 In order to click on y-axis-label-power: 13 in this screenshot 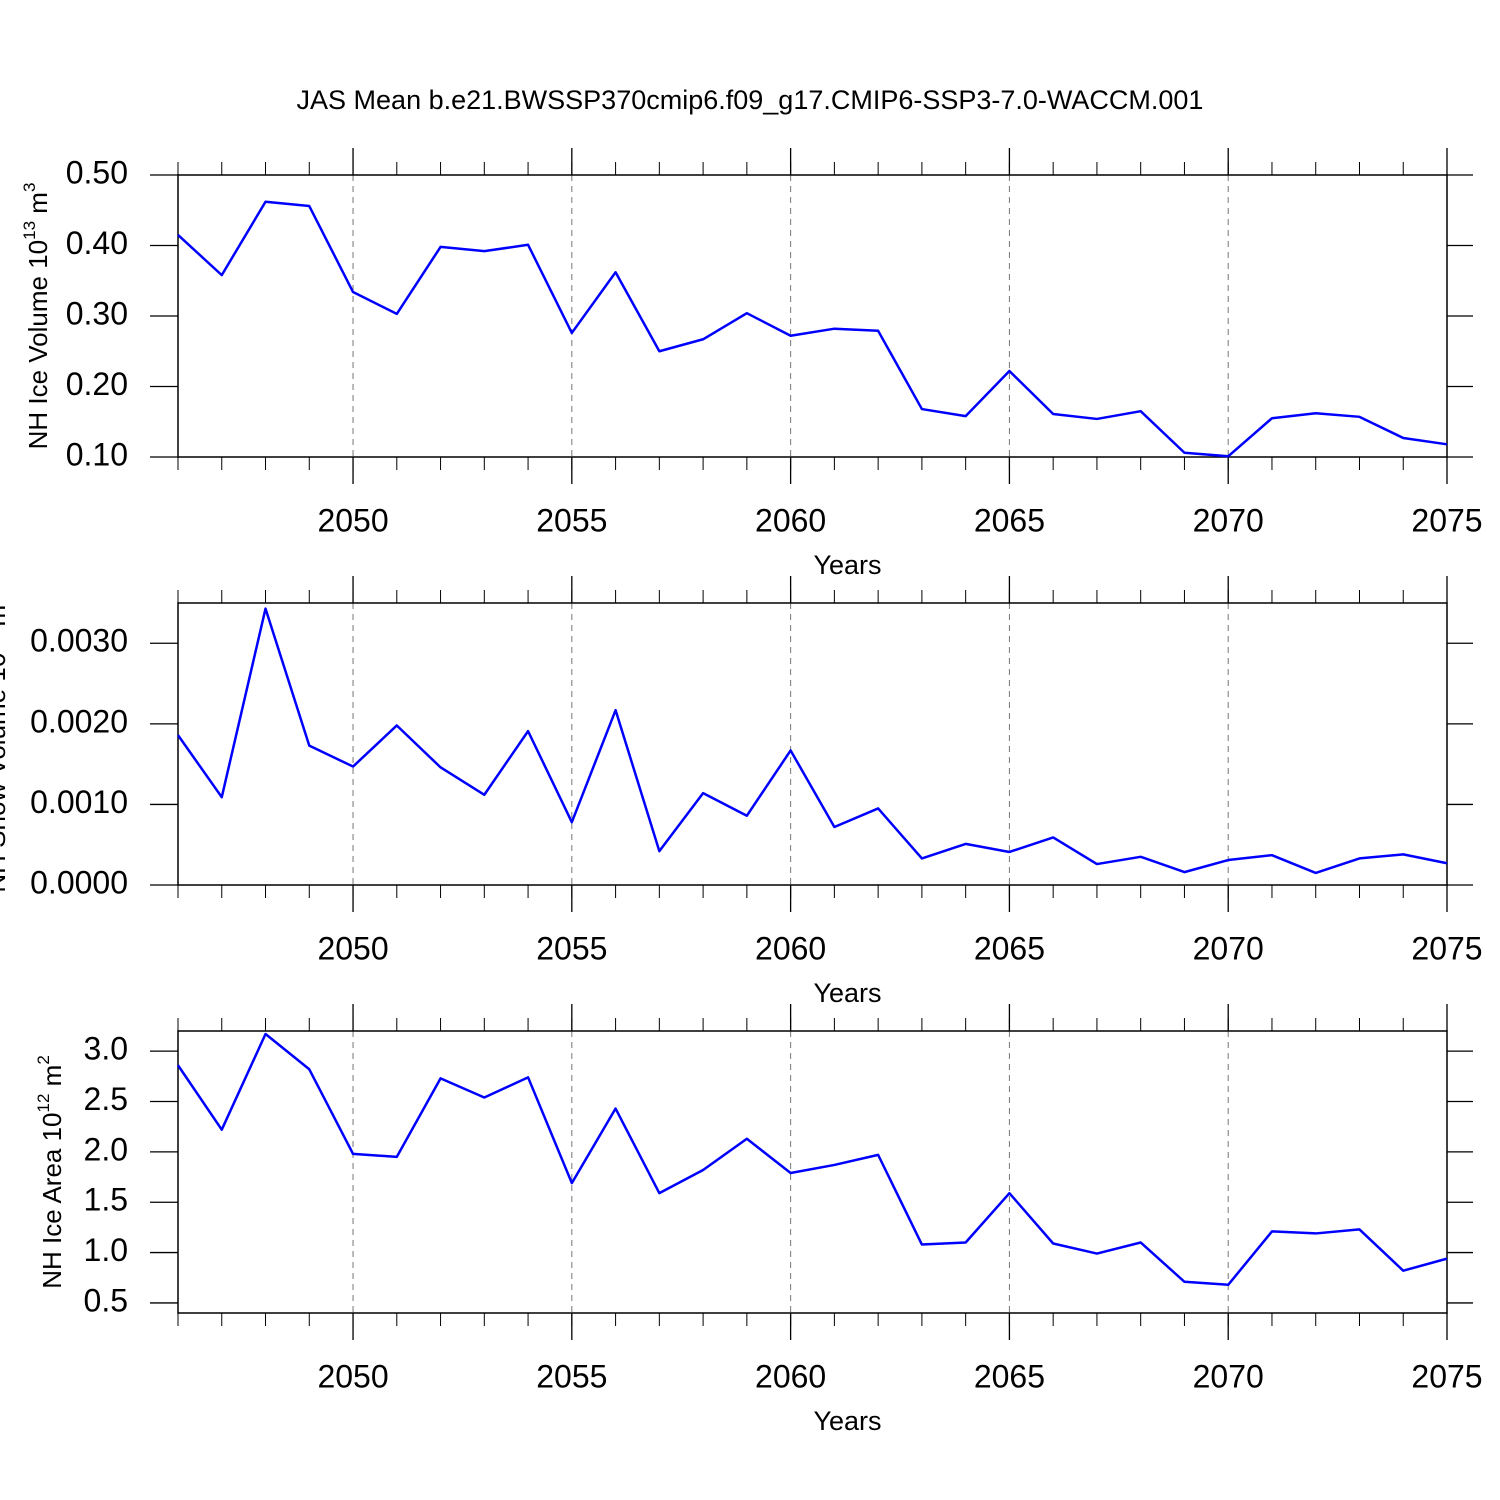, I will do `click(29, 230)`.